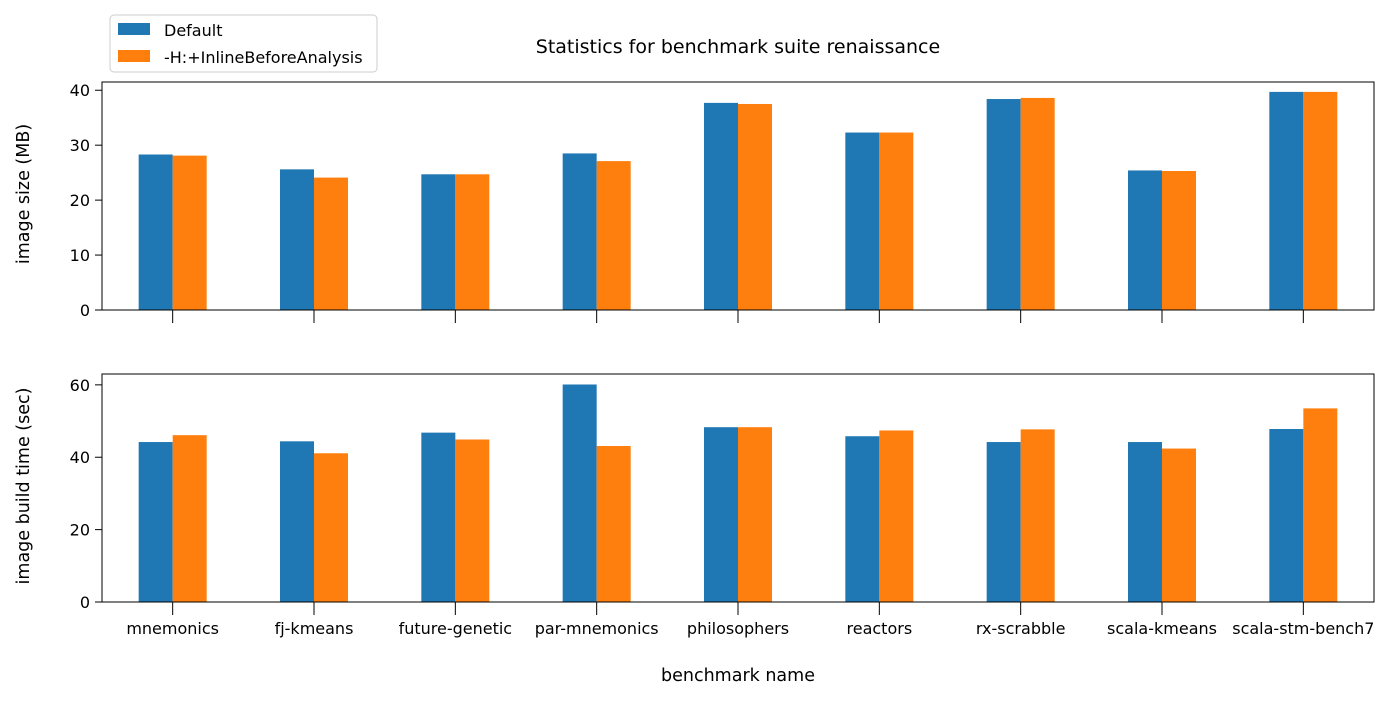  What do you see at coordinates (597, 628) in the screenshot?
I see `x-tick-label: par-mnemonics` at bounding box center [597, 628].